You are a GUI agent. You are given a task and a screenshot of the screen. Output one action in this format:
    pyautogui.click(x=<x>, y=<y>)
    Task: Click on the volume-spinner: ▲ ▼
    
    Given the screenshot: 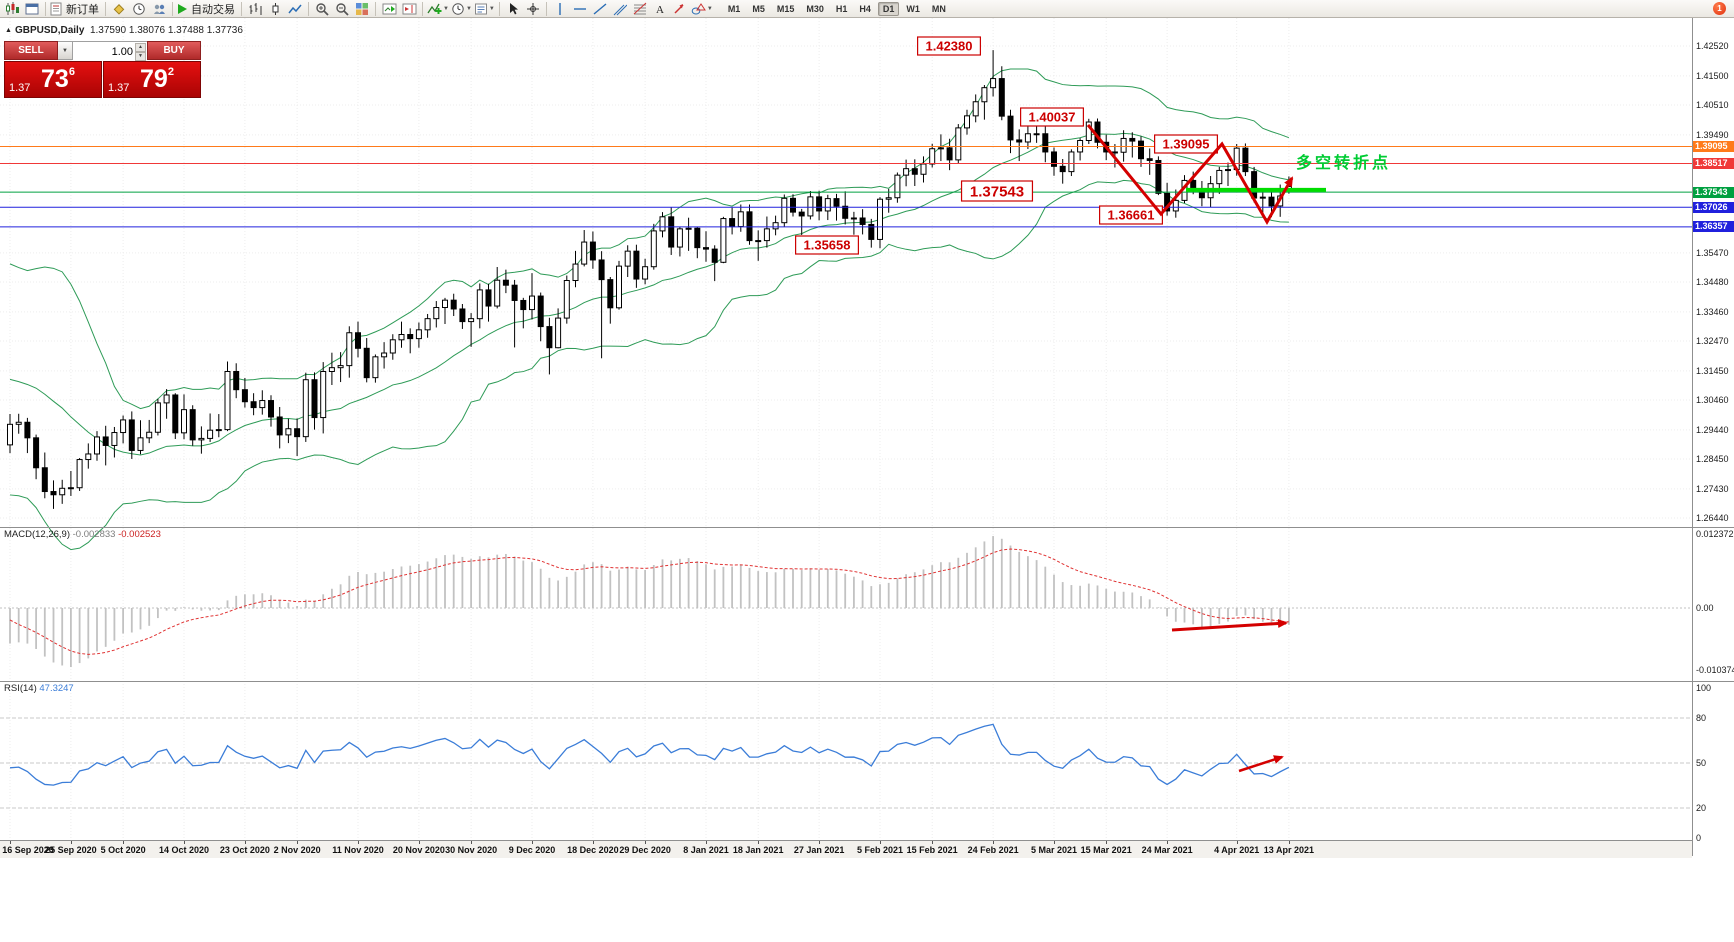 What is the action you would take?
    pyautogui.click(x=140, y=52)
    